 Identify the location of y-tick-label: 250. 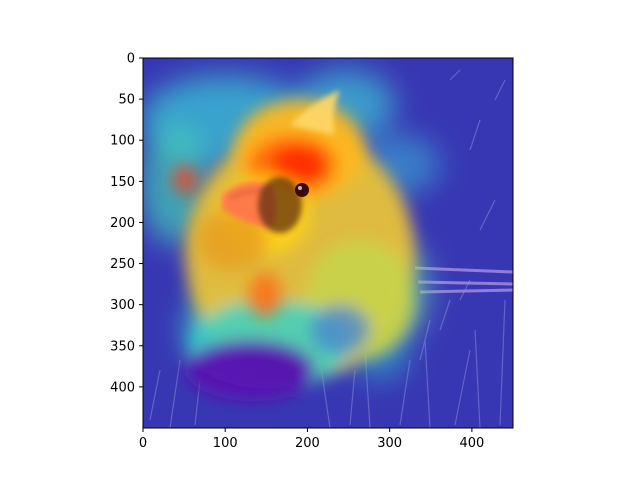
(122, 264).